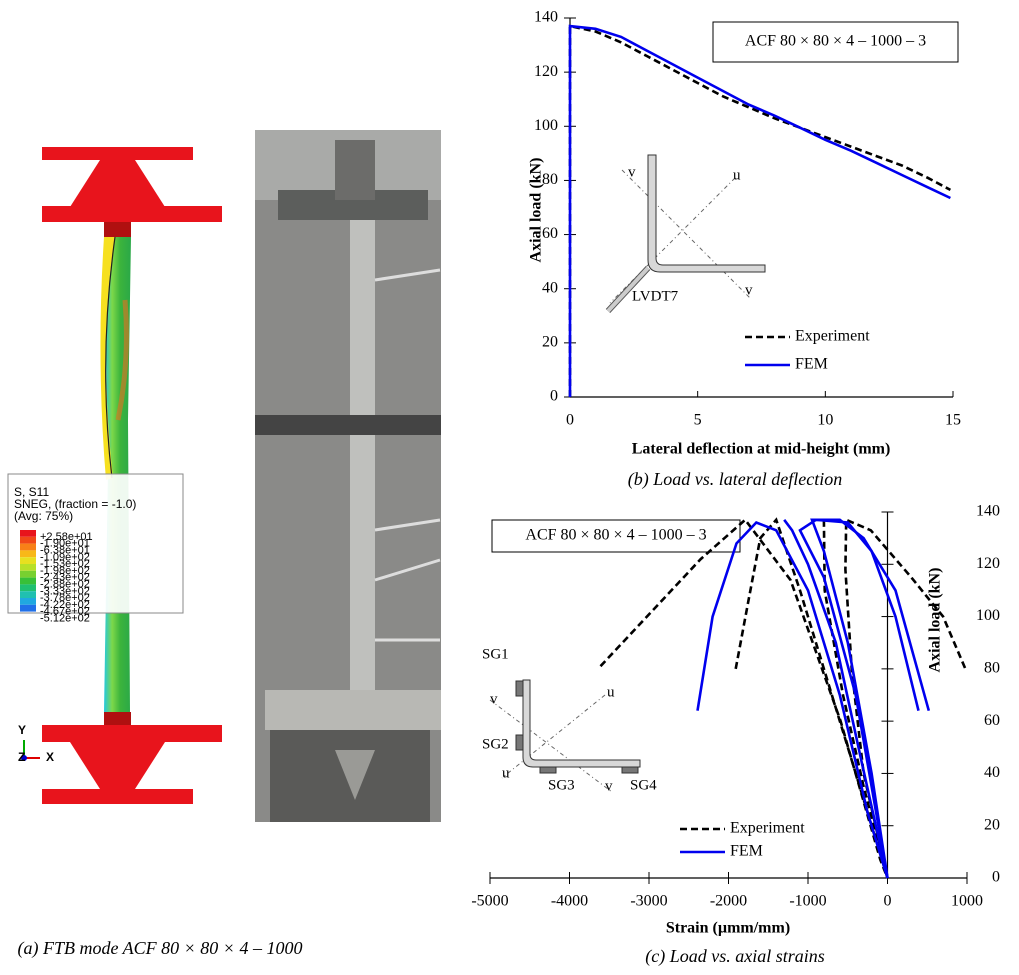 This screenshot has height=975, width=1019. What do you see at coordinates (569, 901) in the screenshot?
I see `x-tick-label: -4000` at bounding box center [569, 901].